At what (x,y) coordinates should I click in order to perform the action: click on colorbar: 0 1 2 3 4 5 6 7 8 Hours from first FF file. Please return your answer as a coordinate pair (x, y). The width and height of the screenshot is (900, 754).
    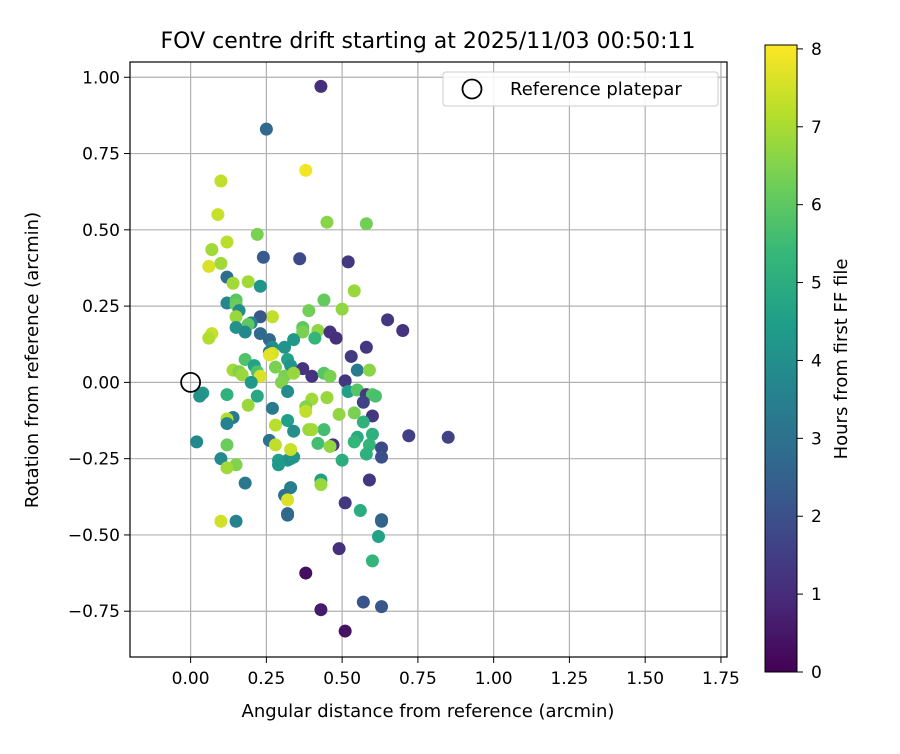
    Looking at the image, I should click on (808, 361).